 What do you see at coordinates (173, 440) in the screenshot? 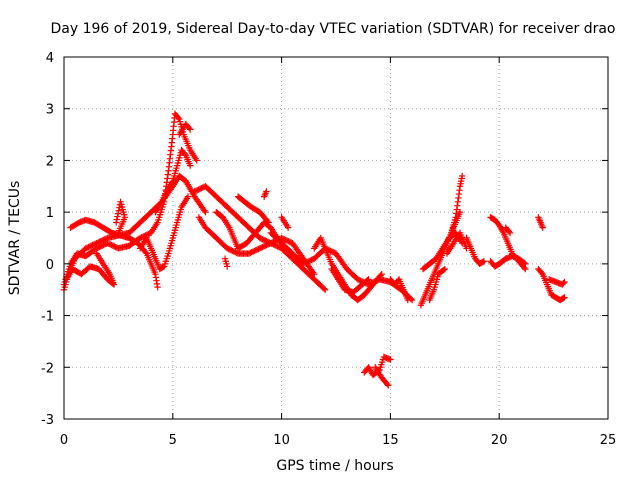
I see `x-tick-label: 5` at bounding box center [173, 440].